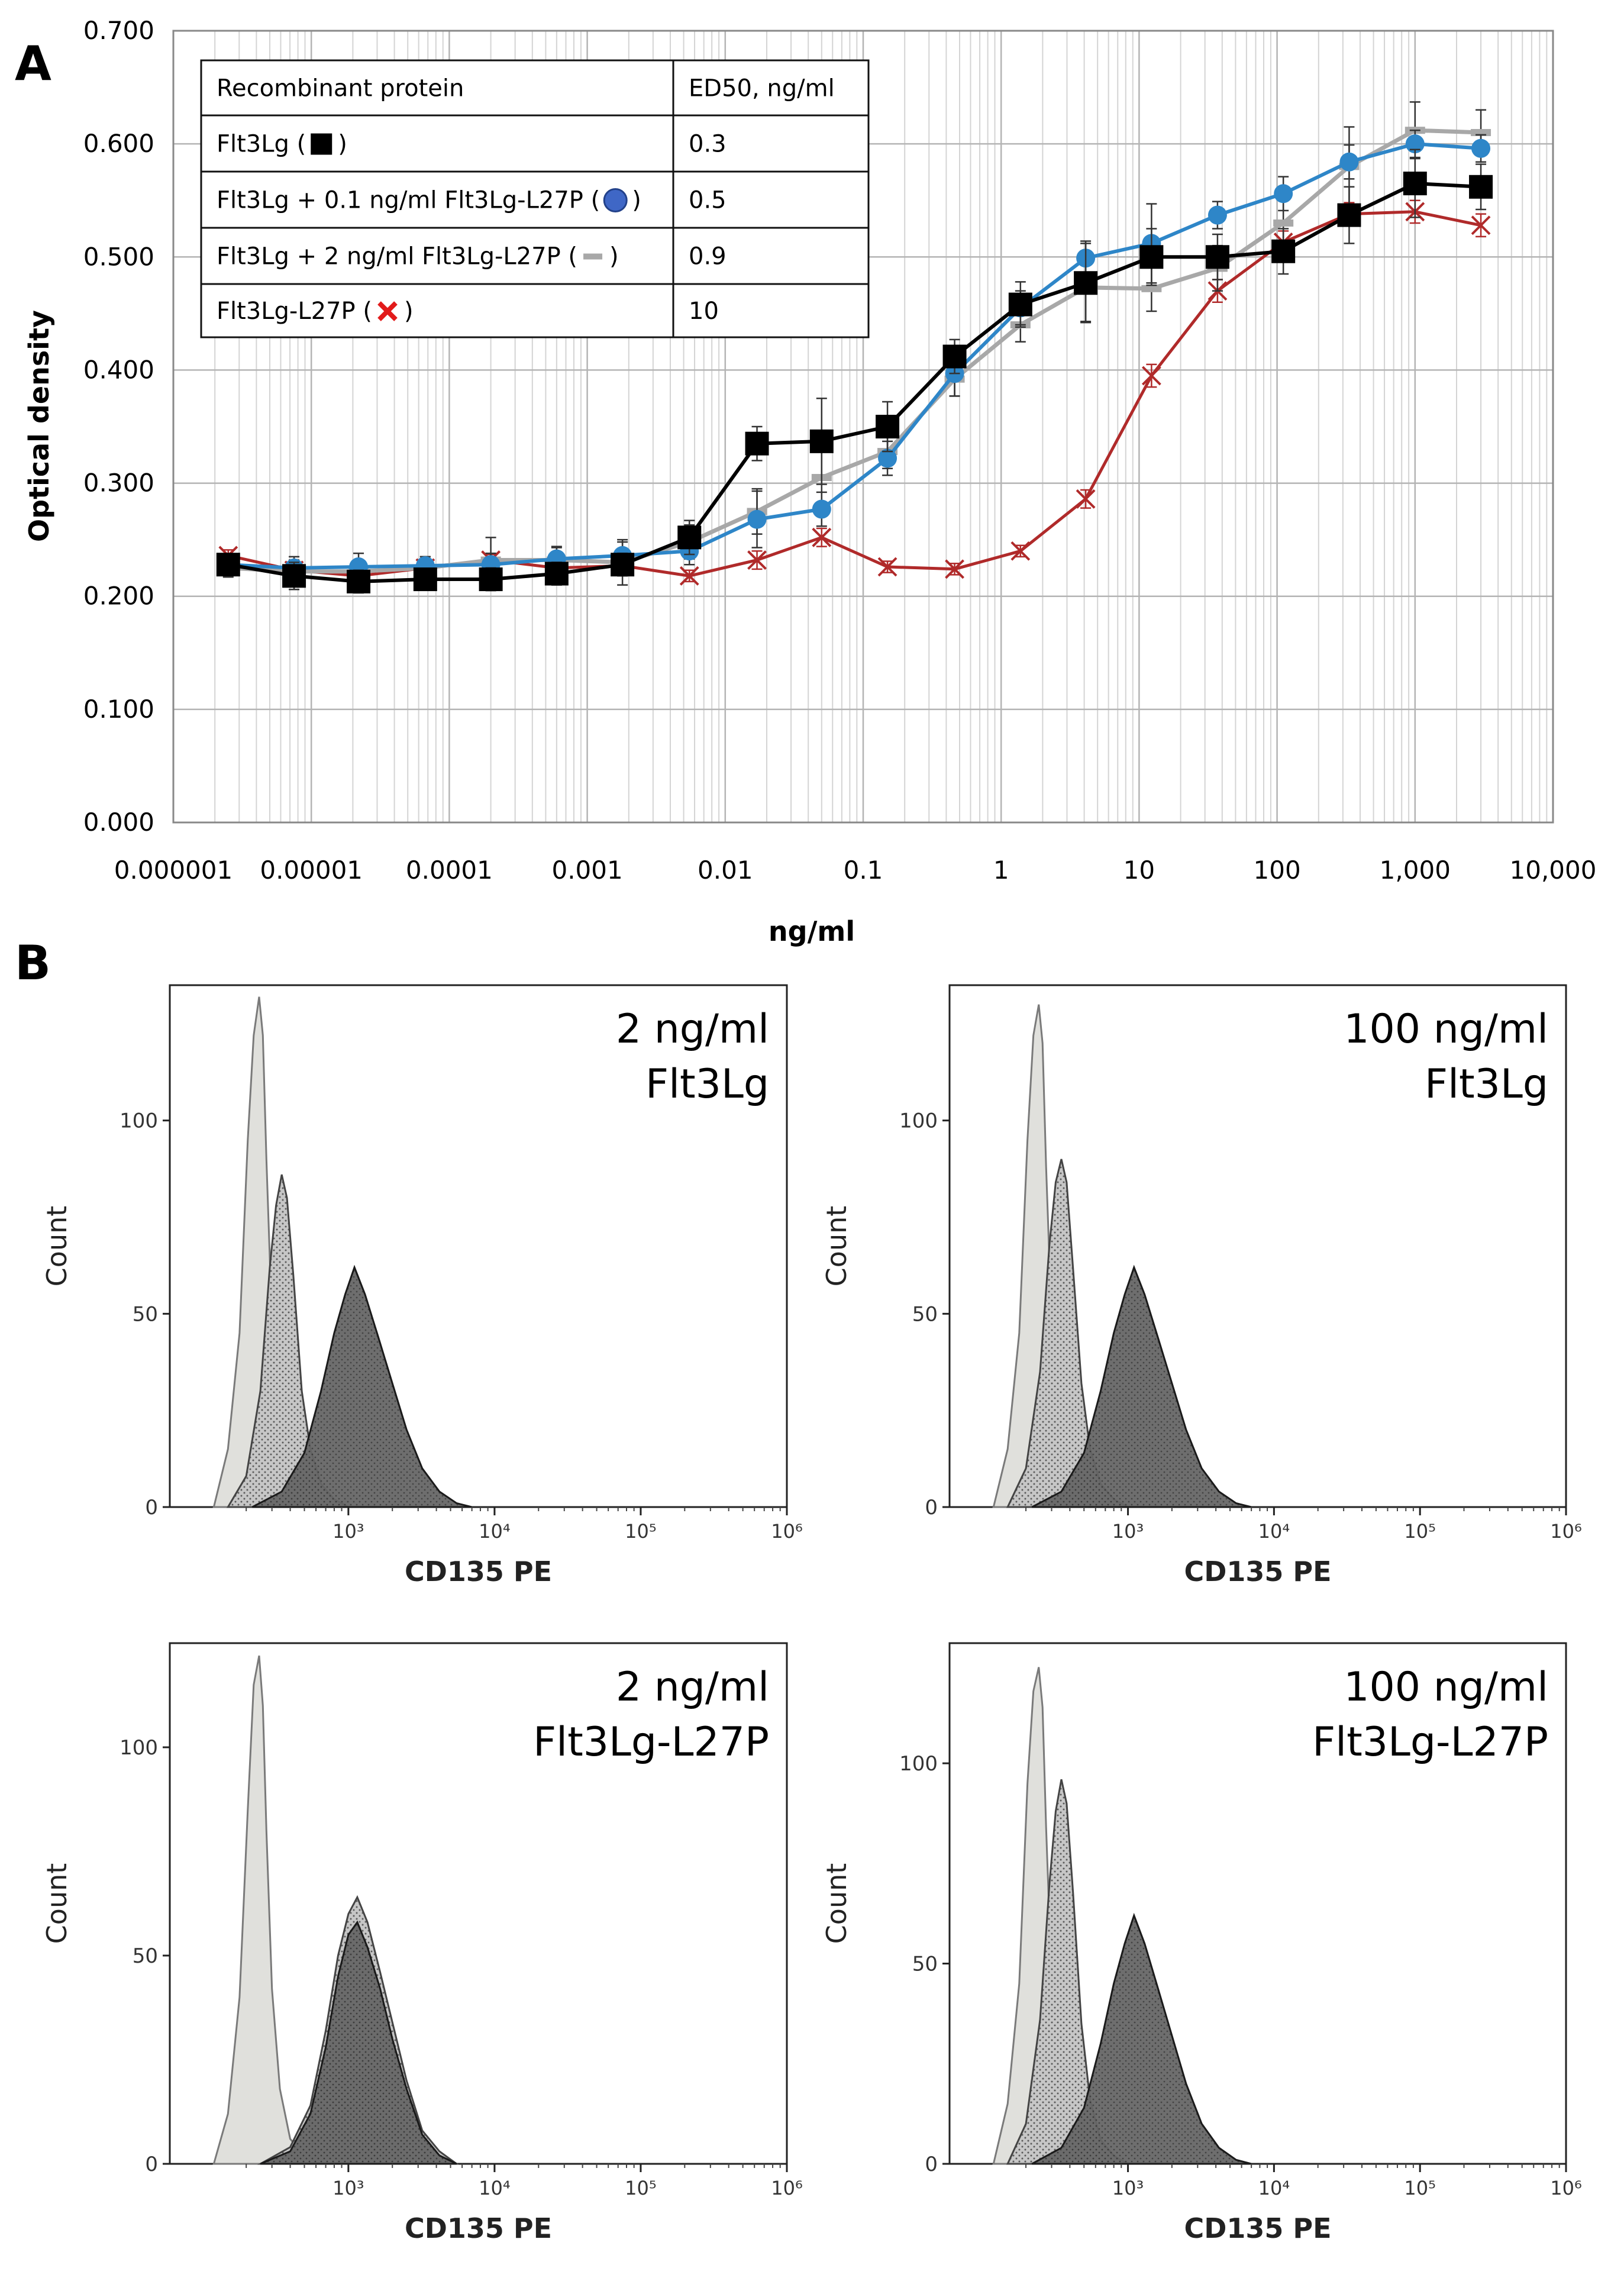  What do you see at coordinates (704, 311) in the screenshot?
I see `table-ed50-value: 10` at bounding box center [704, 311].